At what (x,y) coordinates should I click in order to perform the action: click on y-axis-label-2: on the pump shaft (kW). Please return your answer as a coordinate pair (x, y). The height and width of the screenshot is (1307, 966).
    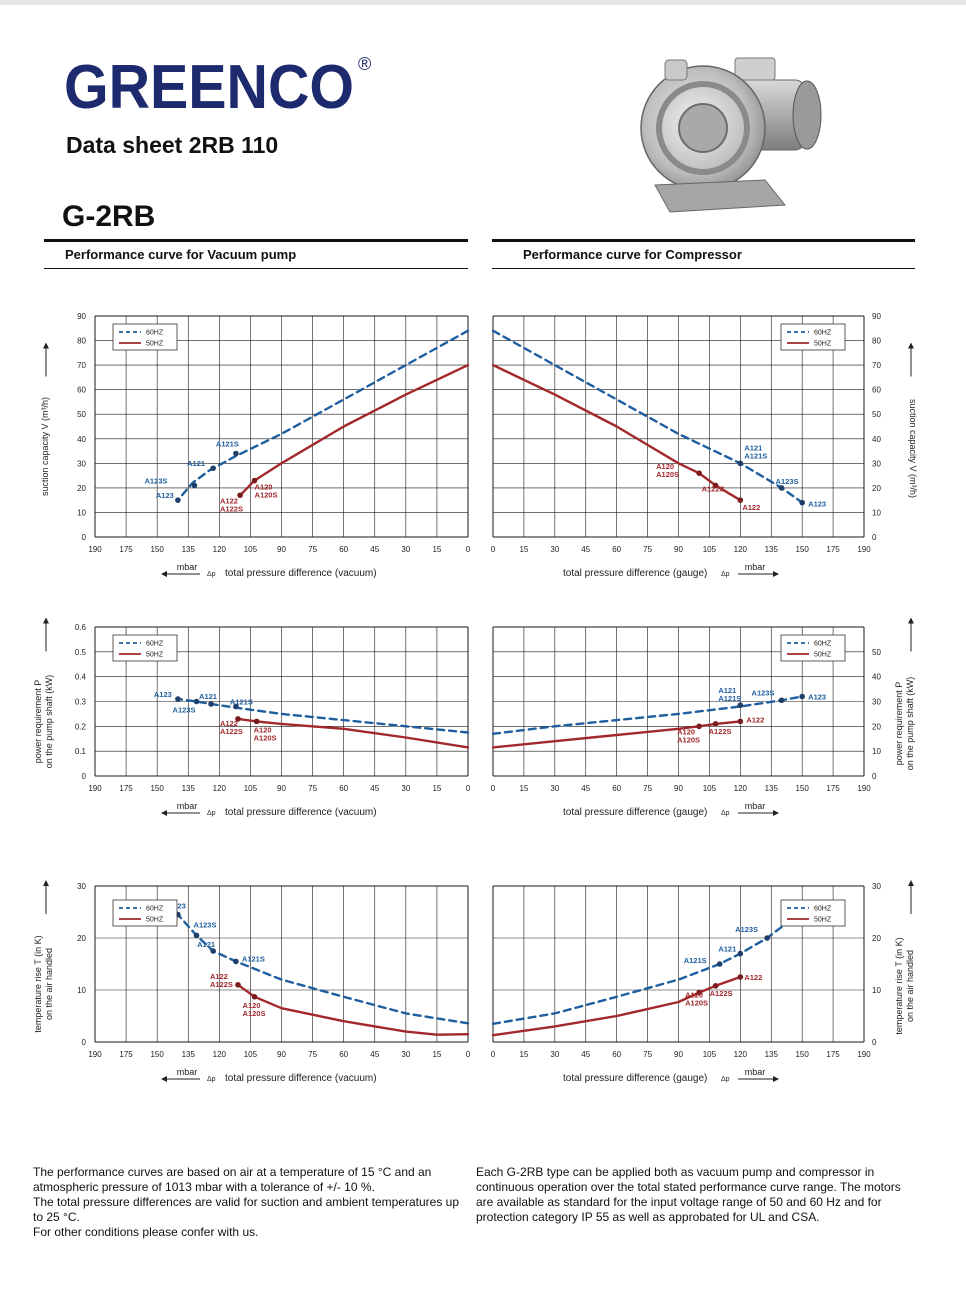
    Looking at the image, I should click on (49, 722).